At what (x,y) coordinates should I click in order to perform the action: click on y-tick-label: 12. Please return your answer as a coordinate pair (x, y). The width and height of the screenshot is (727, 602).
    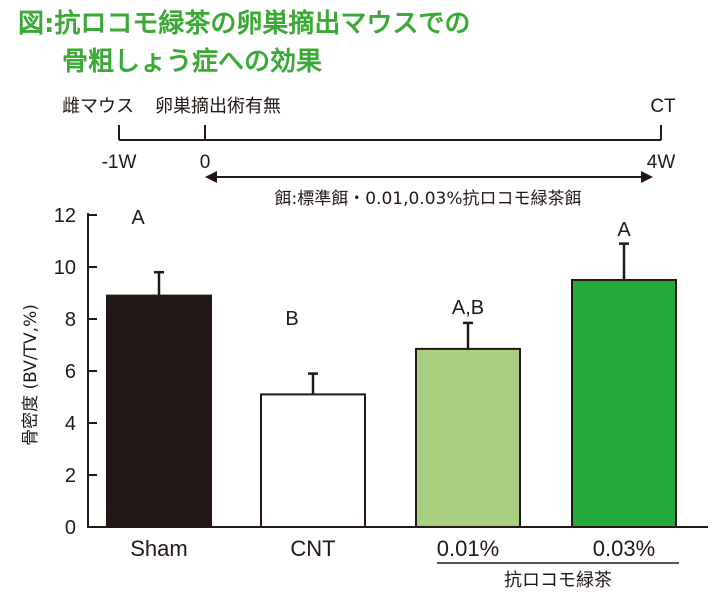
    Looking at the image, I should click on (65, 216).